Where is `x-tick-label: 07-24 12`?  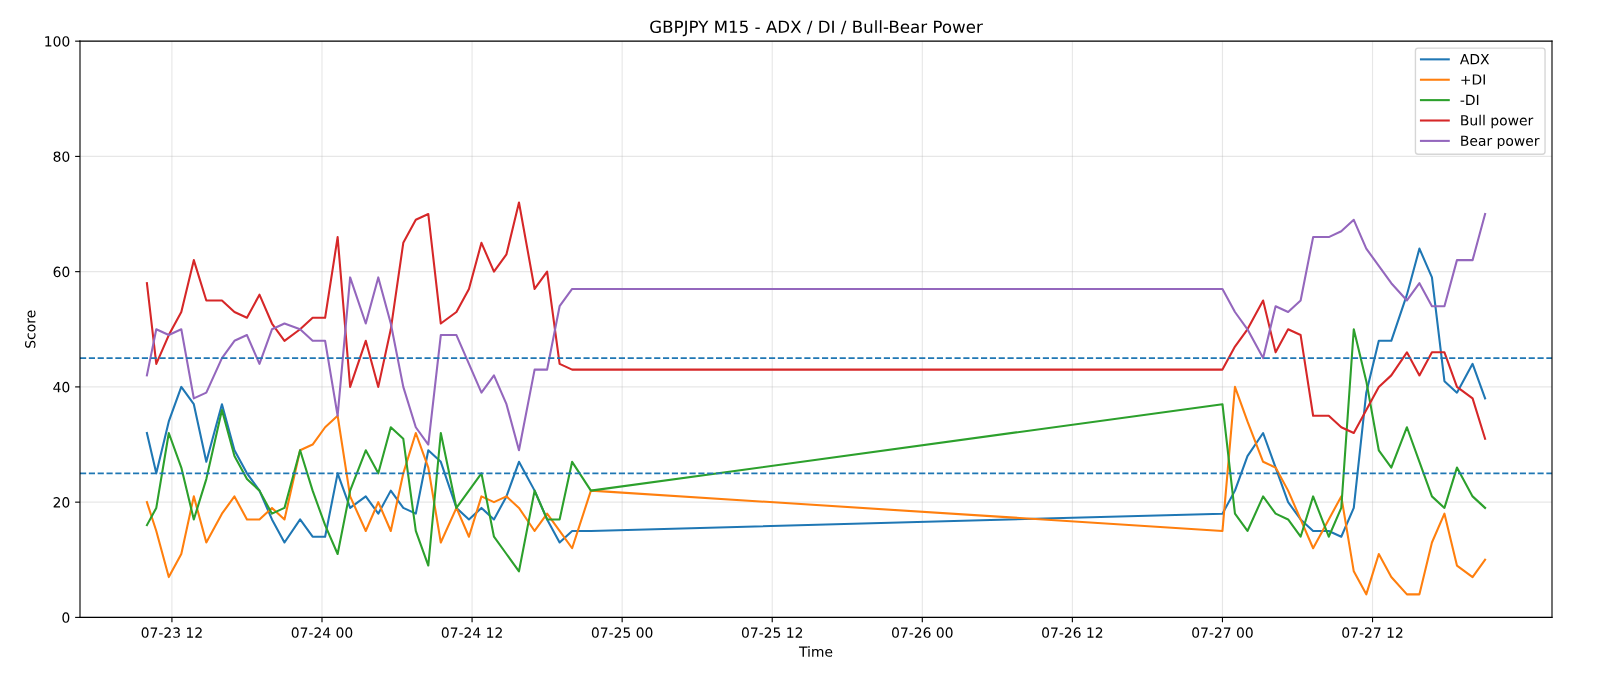 x-tick-label: 07-24 12 is located at coordinates (471, 632).